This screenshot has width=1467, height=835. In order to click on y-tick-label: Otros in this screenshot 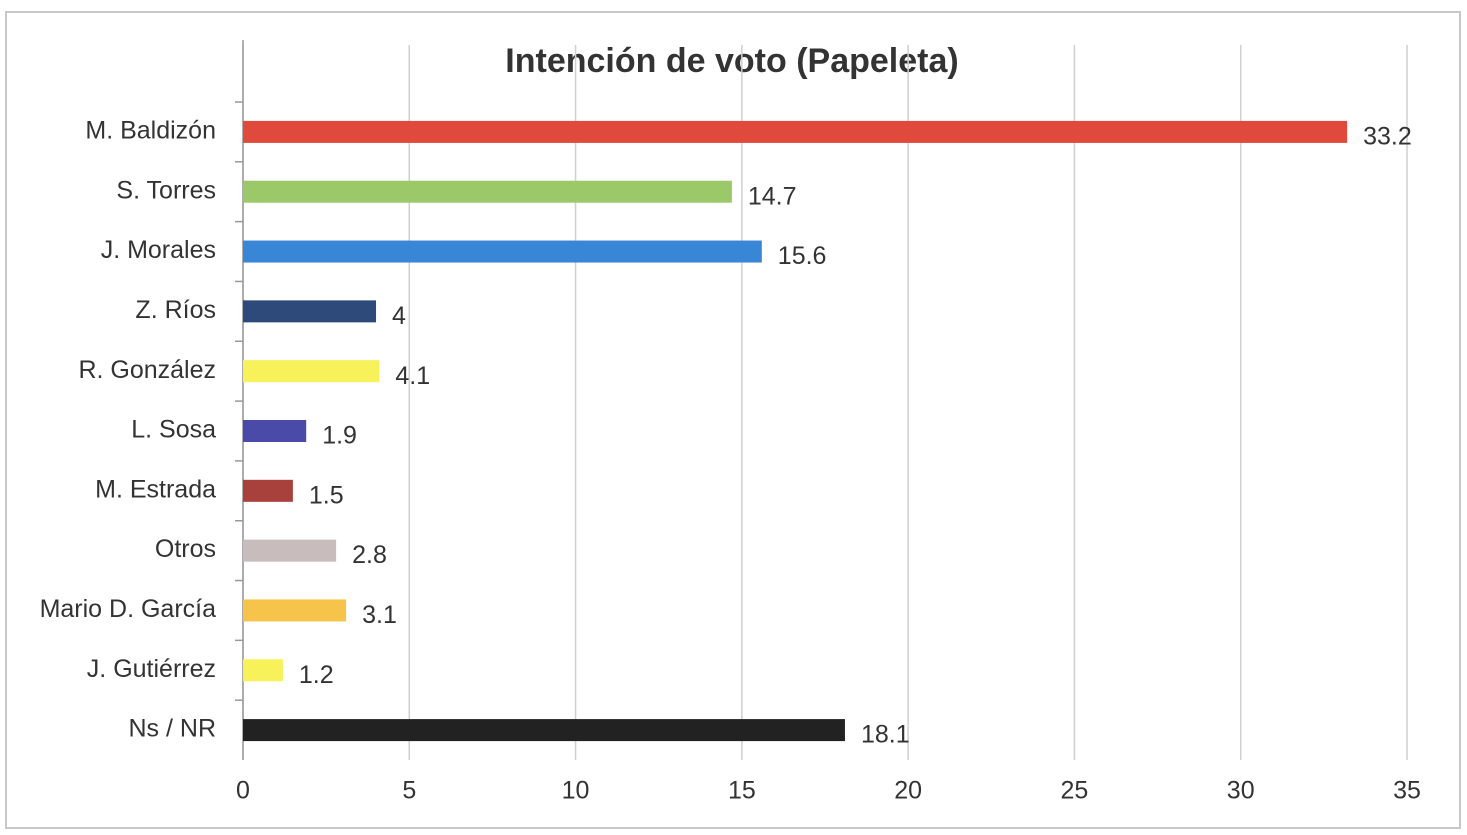, I will do `click(185, 549)`.